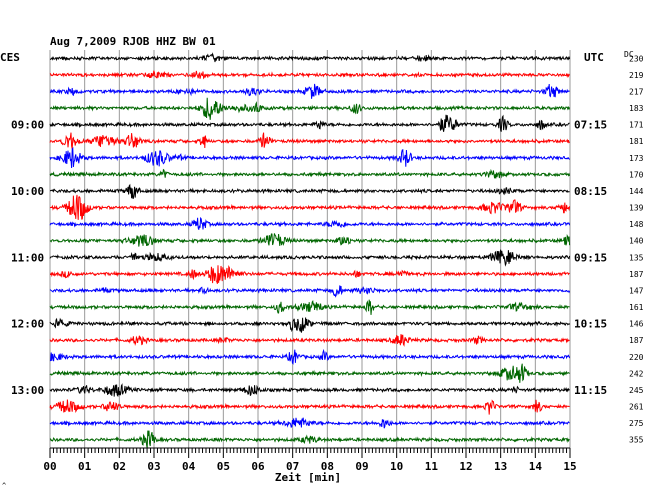 The height and width of the screenshot is (494, 650). Describe the element at coordinates (636, 75) in the screenshot. I see `dc-offset-label: 219` at that location.